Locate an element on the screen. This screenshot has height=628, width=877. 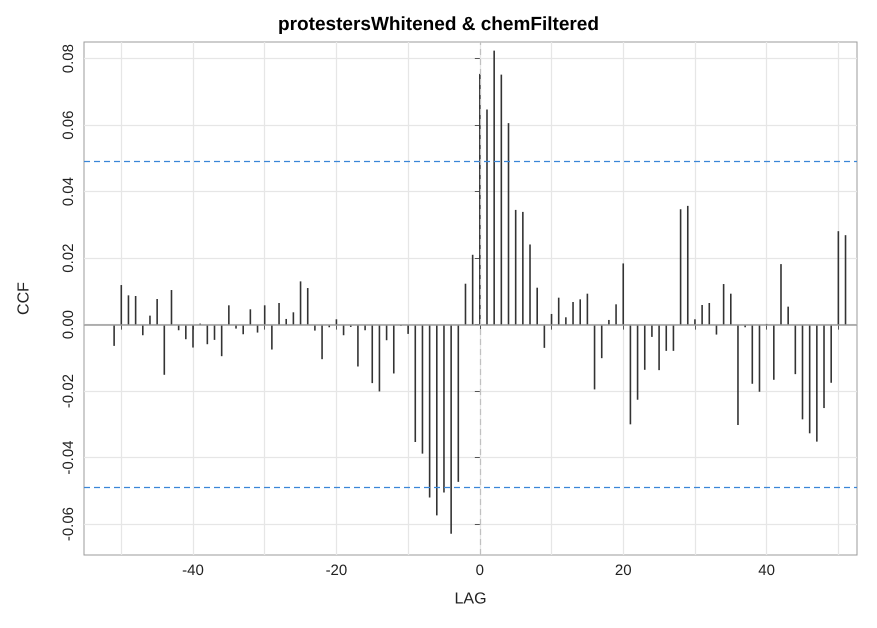
y-tick-label: 0.04 is located at coordinates (68, 191).